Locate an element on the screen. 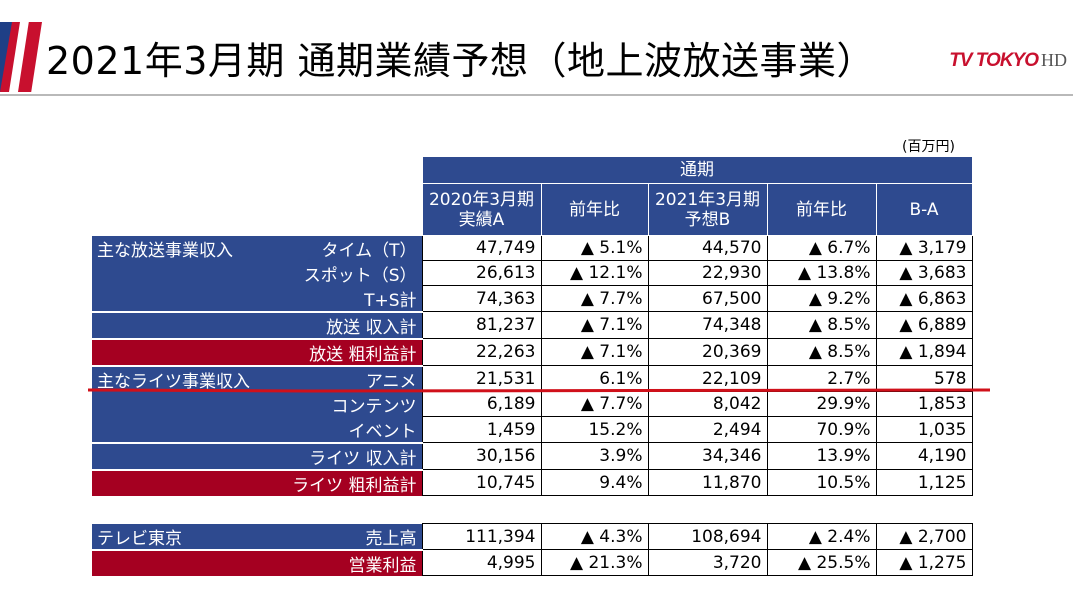 The height and width of the screenshot is (593, 1073). value-cell: ▲ 3,179 is located at coordinates (924, 248).